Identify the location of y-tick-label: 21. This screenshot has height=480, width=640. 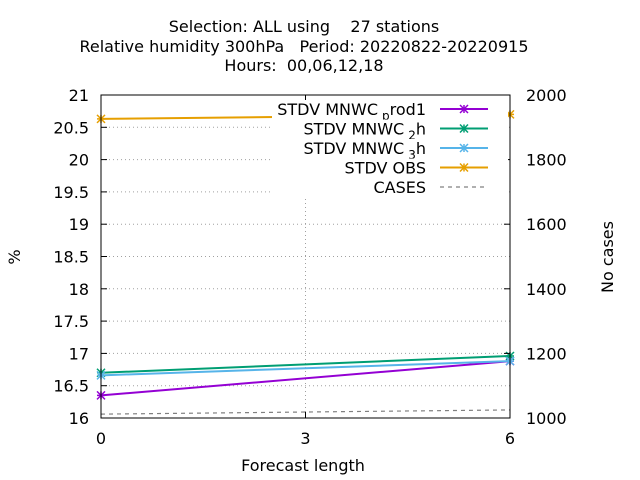
(79, 95).